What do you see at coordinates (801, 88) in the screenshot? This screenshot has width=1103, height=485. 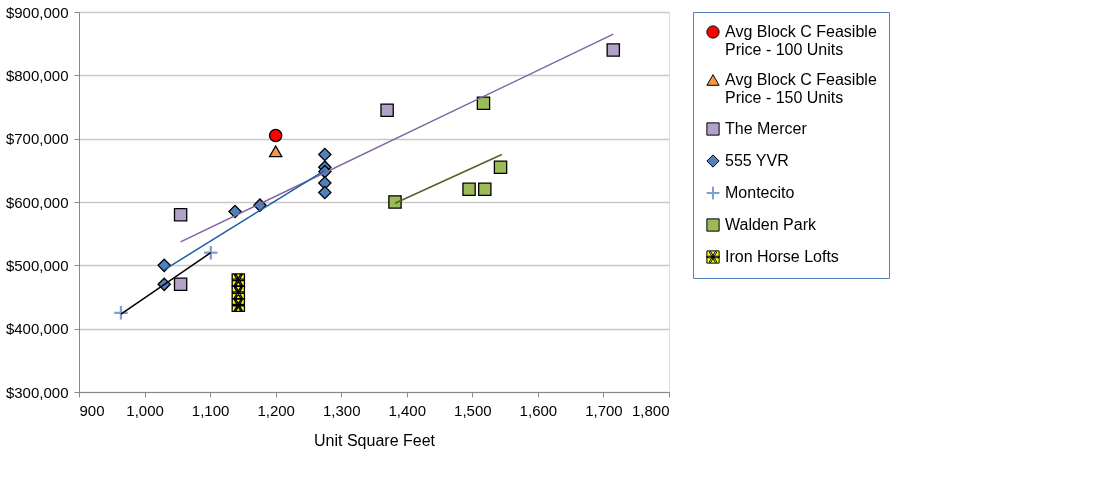 I see `legend-label: Avg Block C Feasible Price - 150 Units` at bounding box center [801, 88].